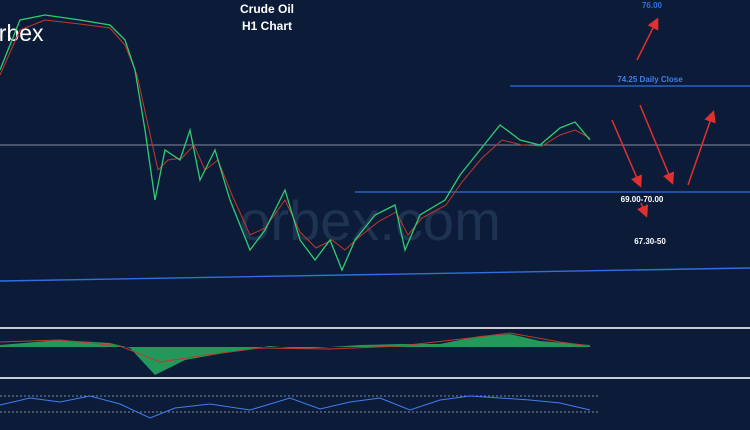  What do you see at coordinates (295, 347) in the screenshot?
I see `macd-signal` at bounding box center [295, 347].